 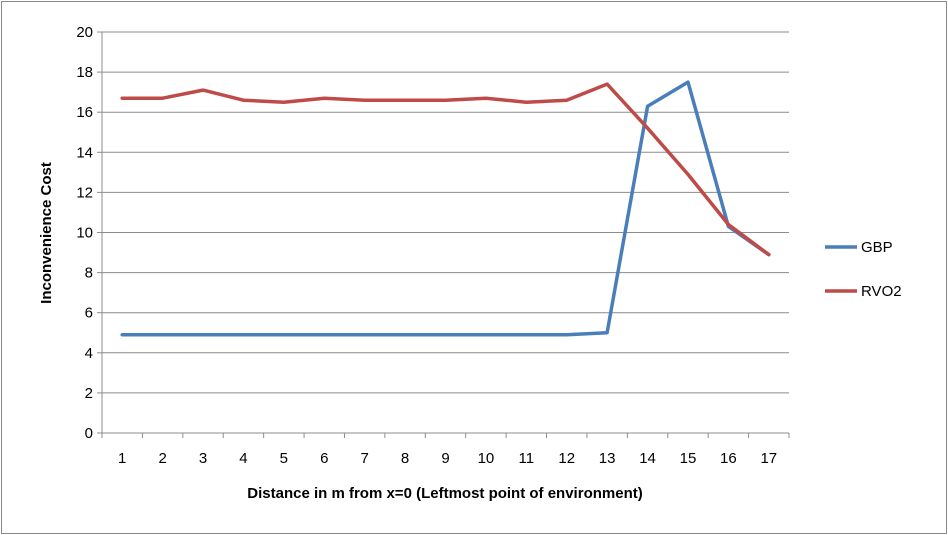 I want to click on legend-label-rvo2: RVO2, so click(x=881, y=291).